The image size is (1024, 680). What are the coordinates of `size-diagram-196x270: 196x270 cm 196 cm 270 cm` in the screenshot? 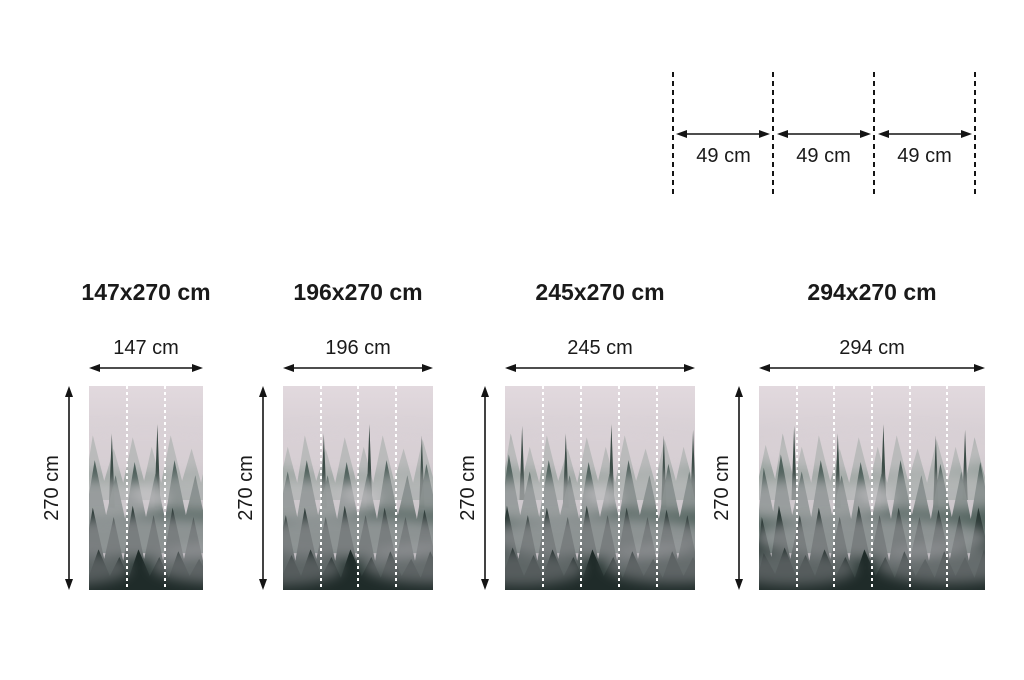 It's located at (330, 434).